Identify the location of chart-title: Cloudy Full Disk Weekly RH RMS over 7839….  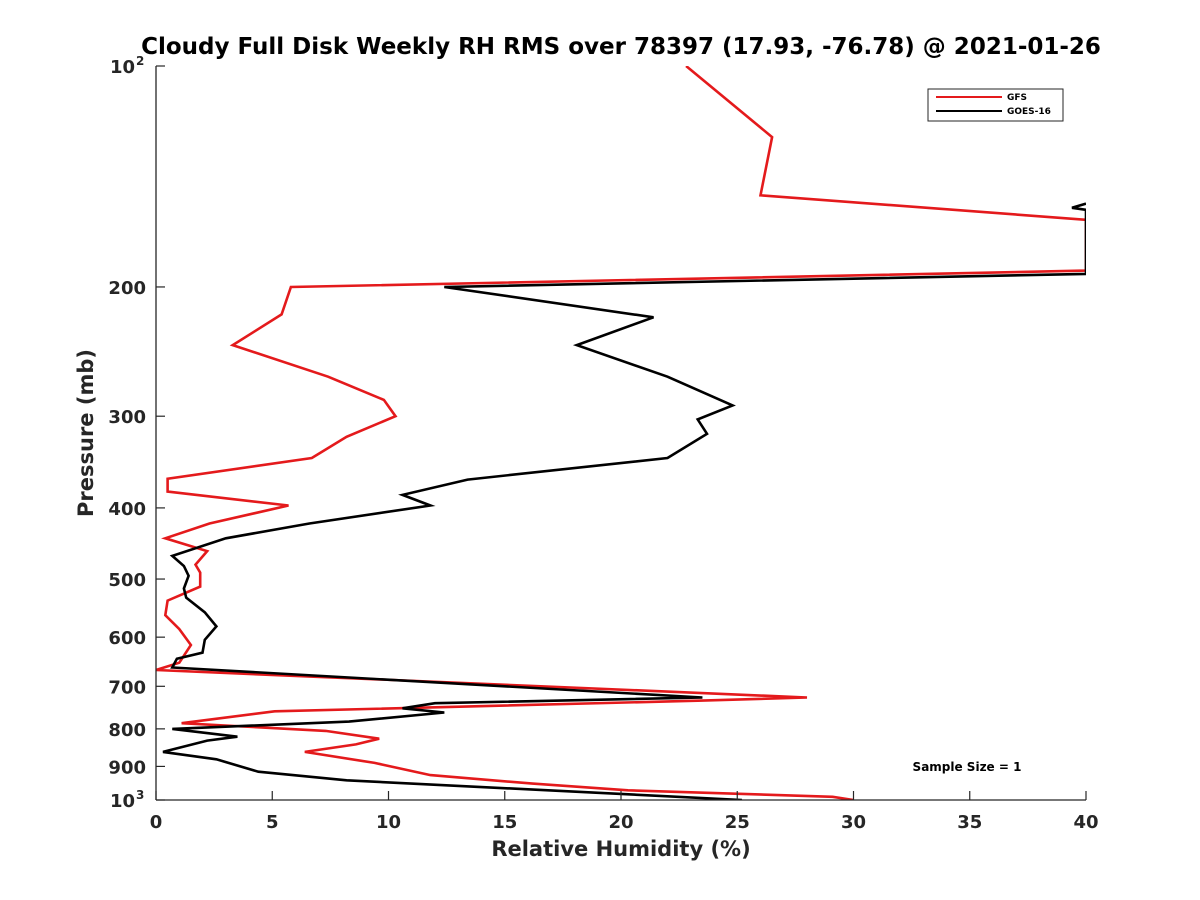
(621, 47).